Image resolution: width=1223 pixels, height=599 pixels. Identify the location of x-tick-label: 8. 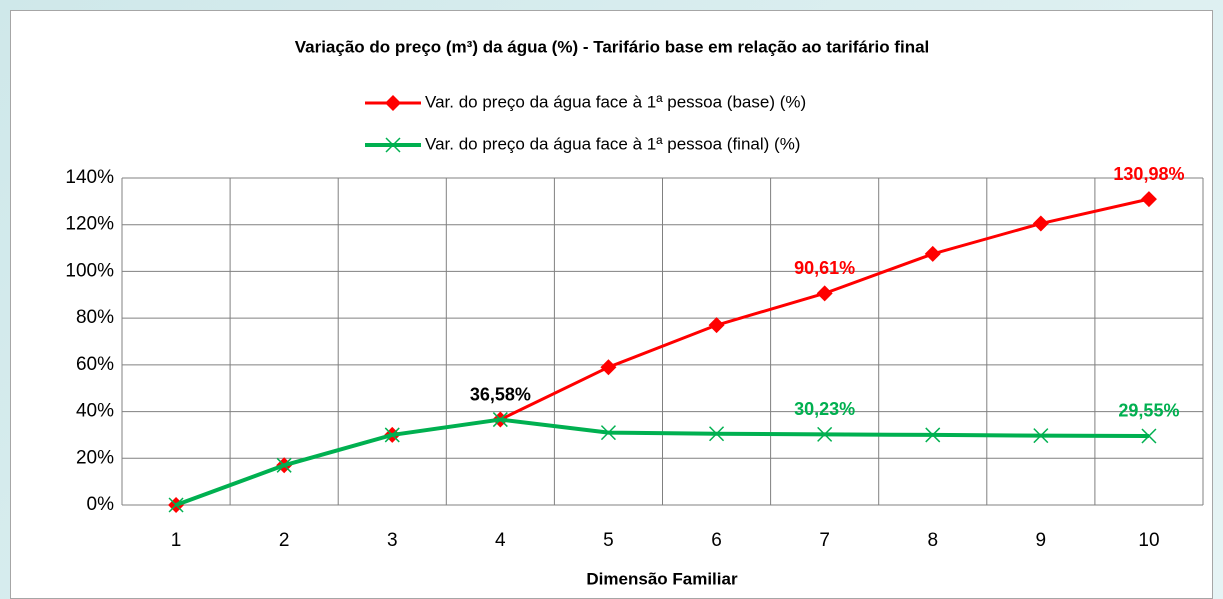
(932, 540).